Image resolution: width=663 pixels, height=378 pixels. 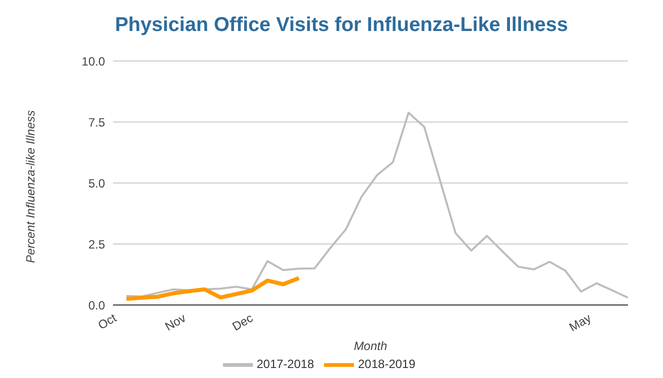 I want to click on y-tick-label: 10.0, so click(x=94, y=61).